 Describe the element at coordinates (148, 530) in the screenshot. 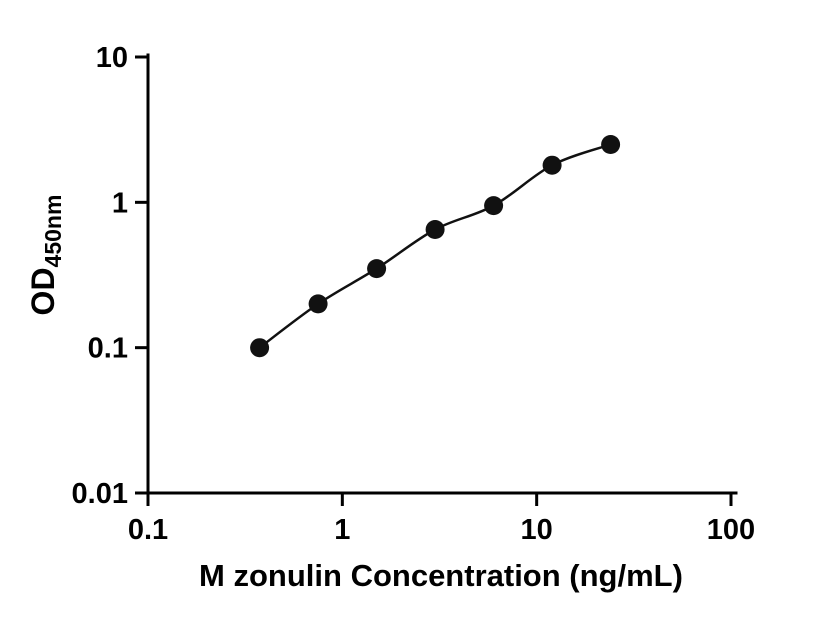

I see `x-tick-label: 0.1` at that location.